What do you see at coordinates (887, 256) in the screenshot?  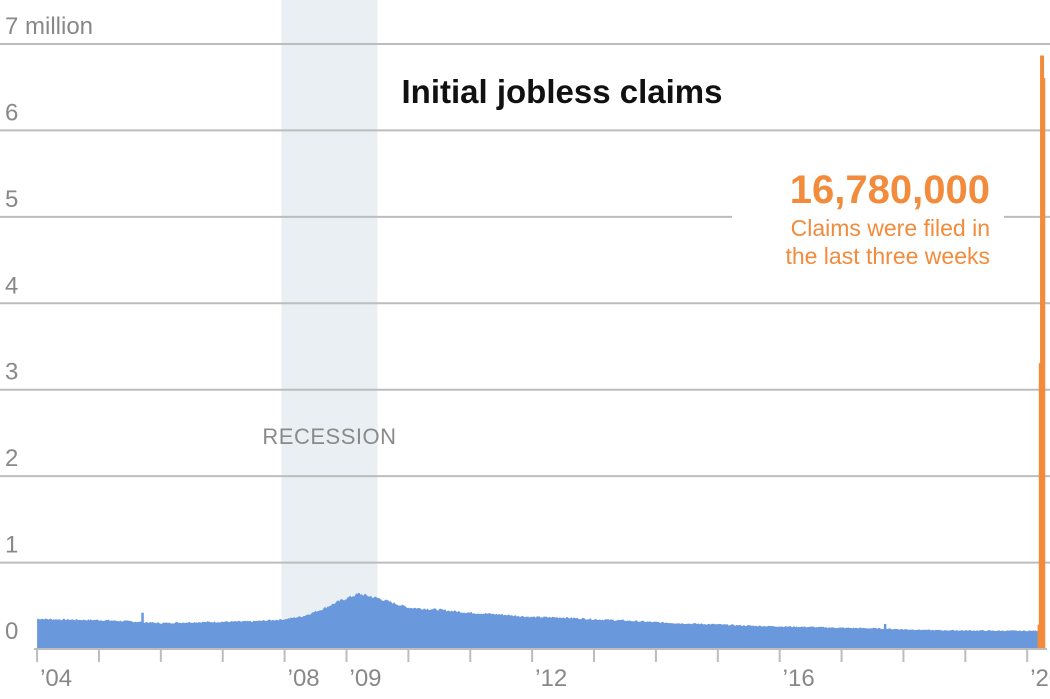 I see `callout-line-2: the last three weeks` at bounding box center [887, 256].